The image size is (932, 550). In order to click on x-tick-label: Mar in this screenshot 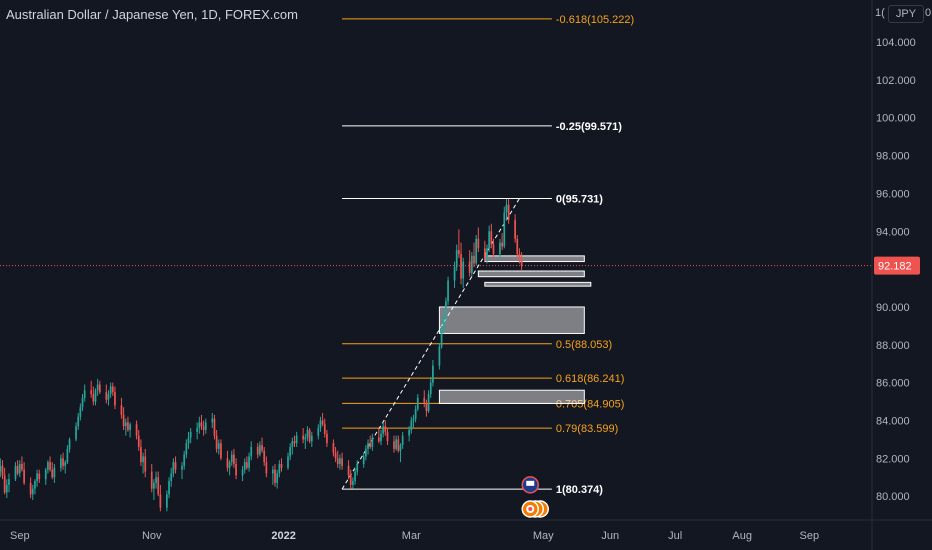, I will do `click(411, 536)`.